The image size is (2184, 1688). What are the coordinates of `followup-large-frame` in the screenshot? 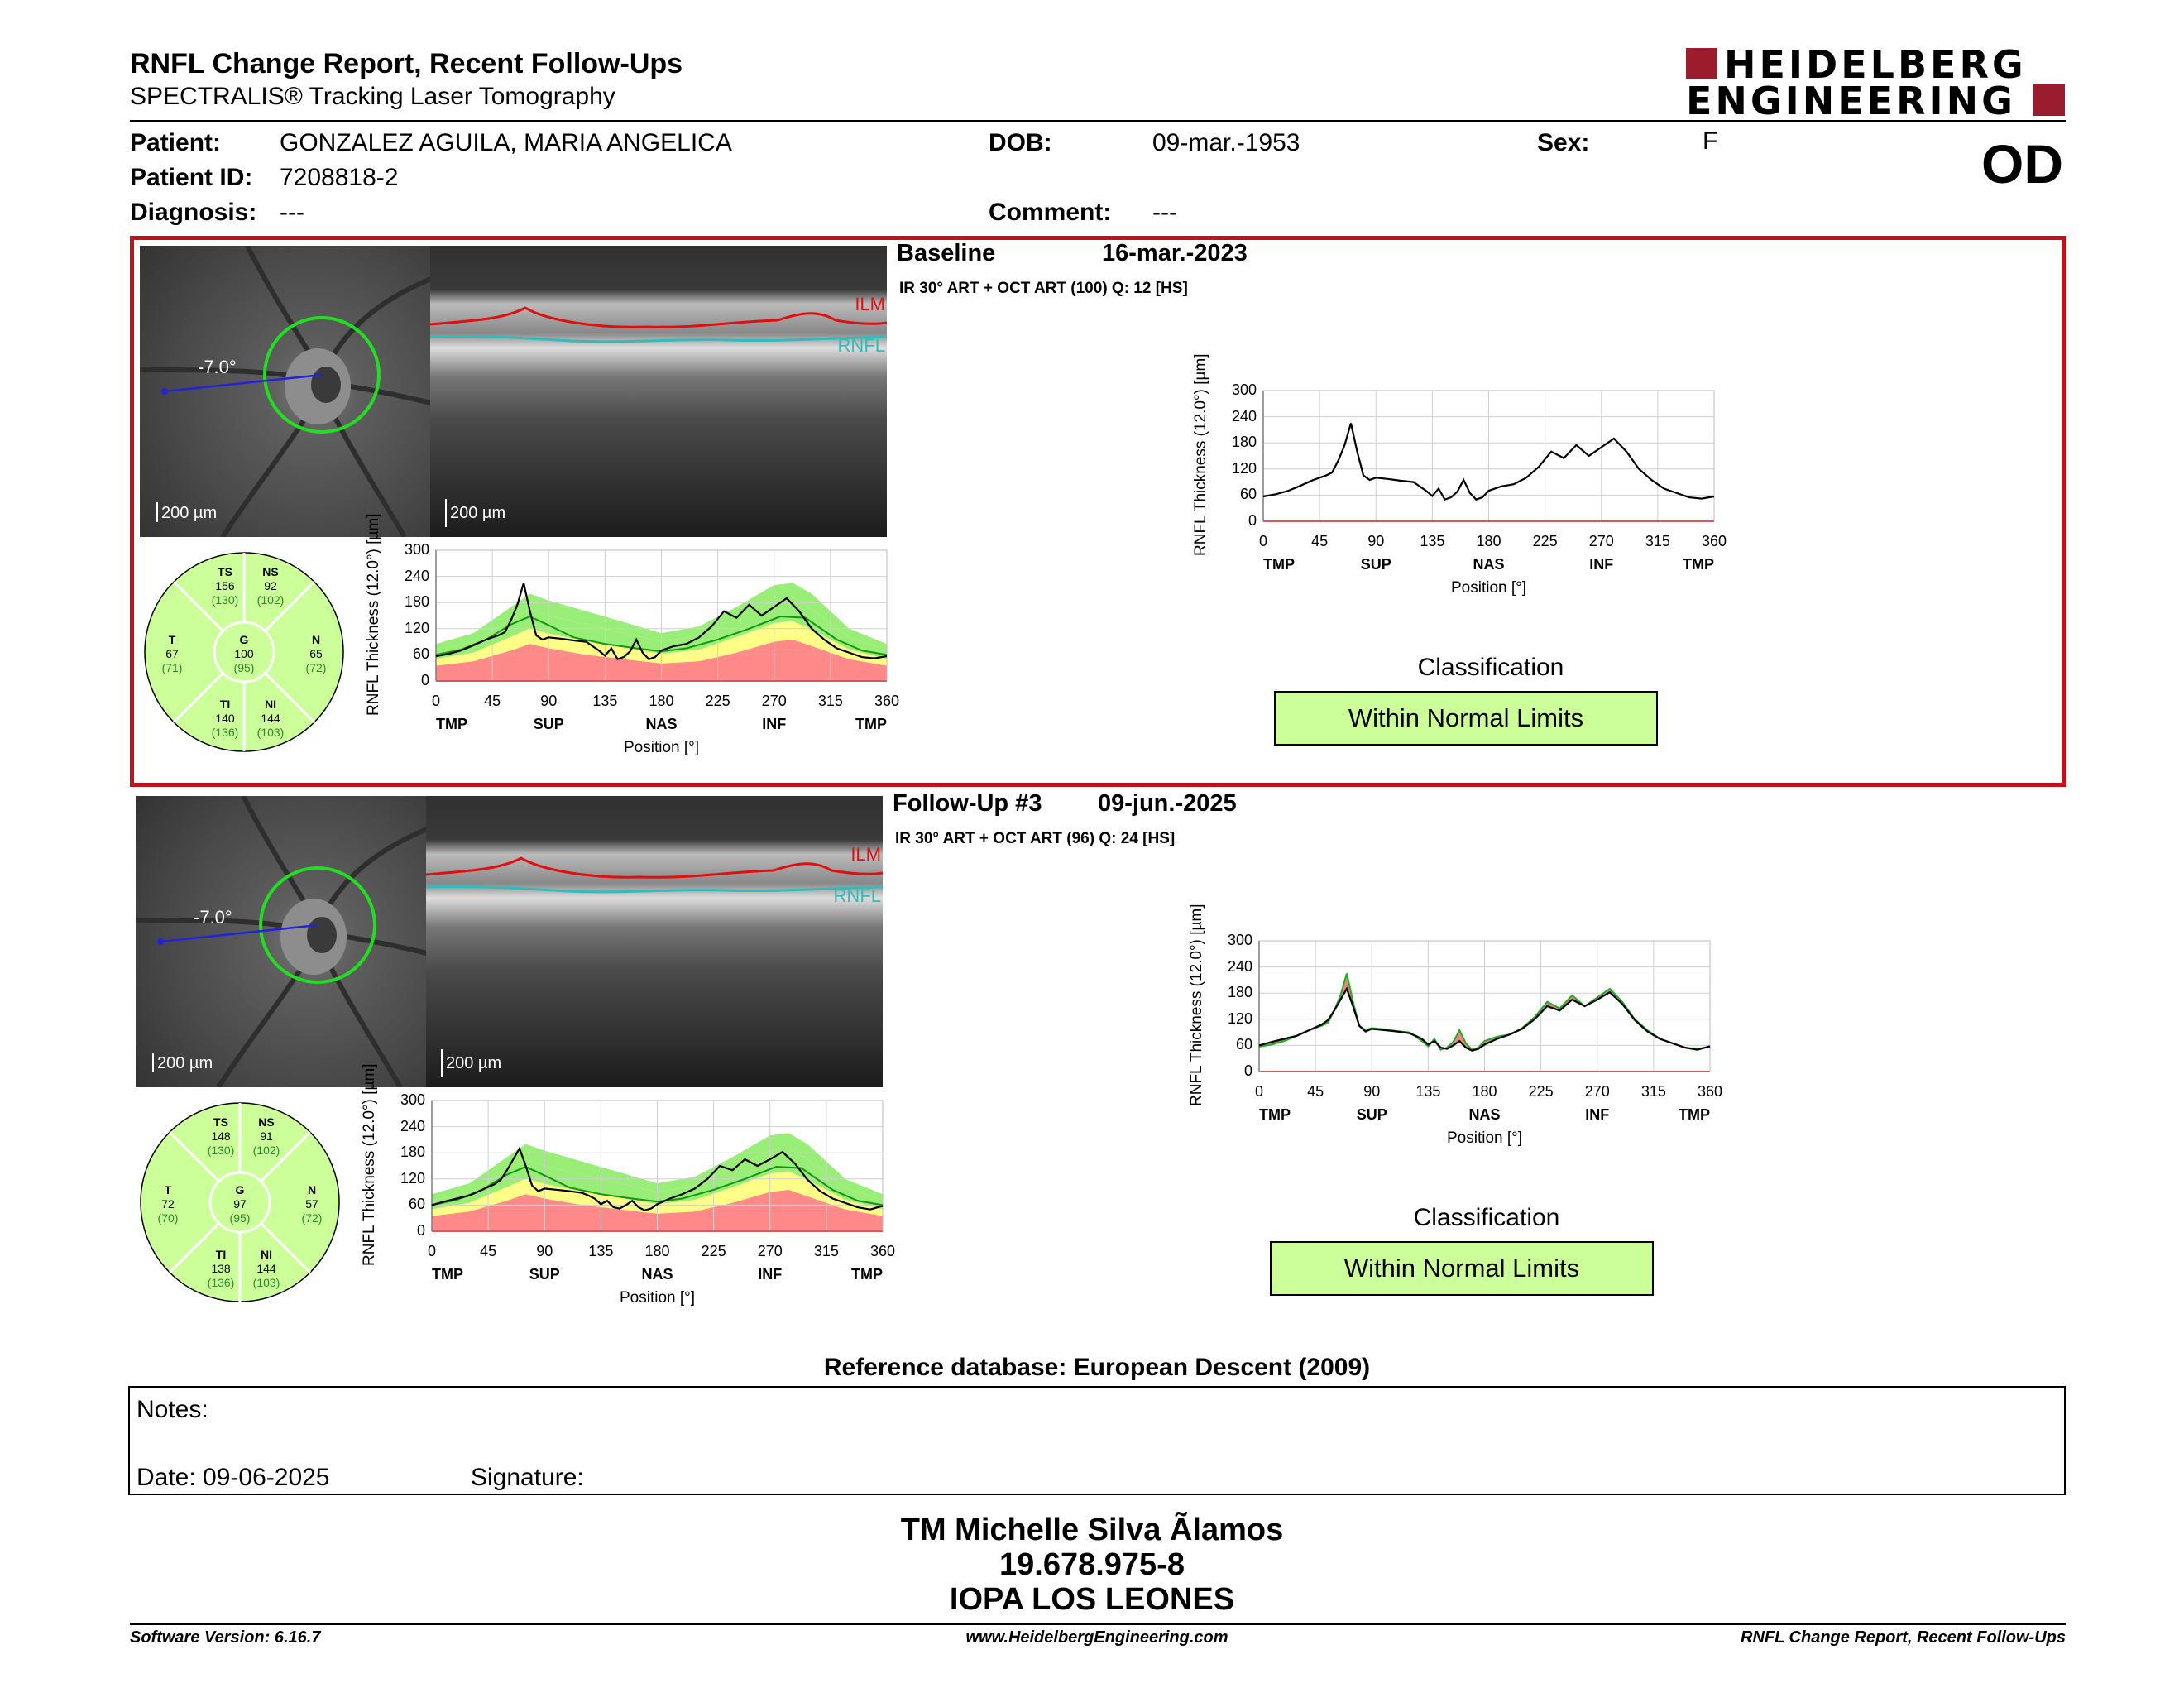 It's located at (1484, 1006).